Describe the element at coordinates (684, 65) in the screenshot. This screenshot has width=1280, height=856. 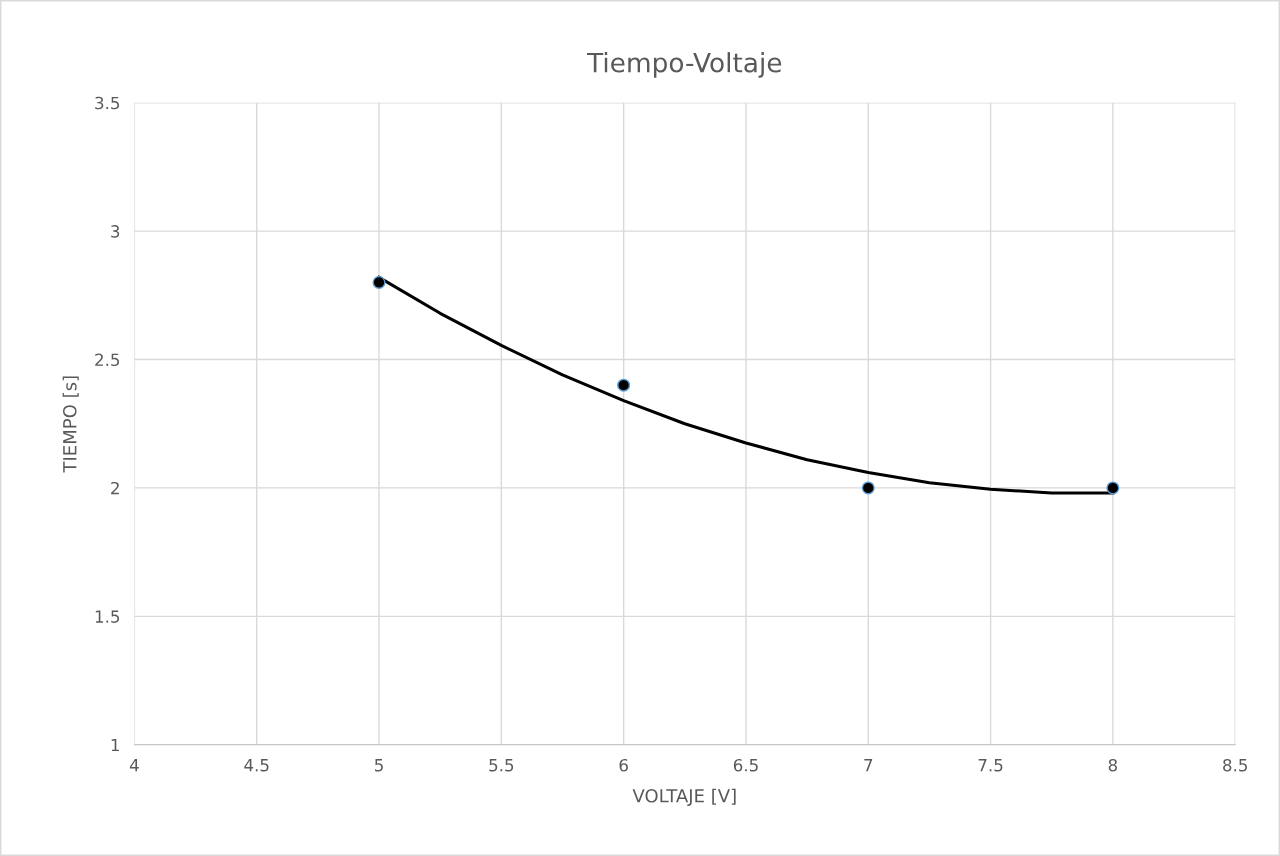
I see `chart-title: Tiempo-Voltaje` at that location.